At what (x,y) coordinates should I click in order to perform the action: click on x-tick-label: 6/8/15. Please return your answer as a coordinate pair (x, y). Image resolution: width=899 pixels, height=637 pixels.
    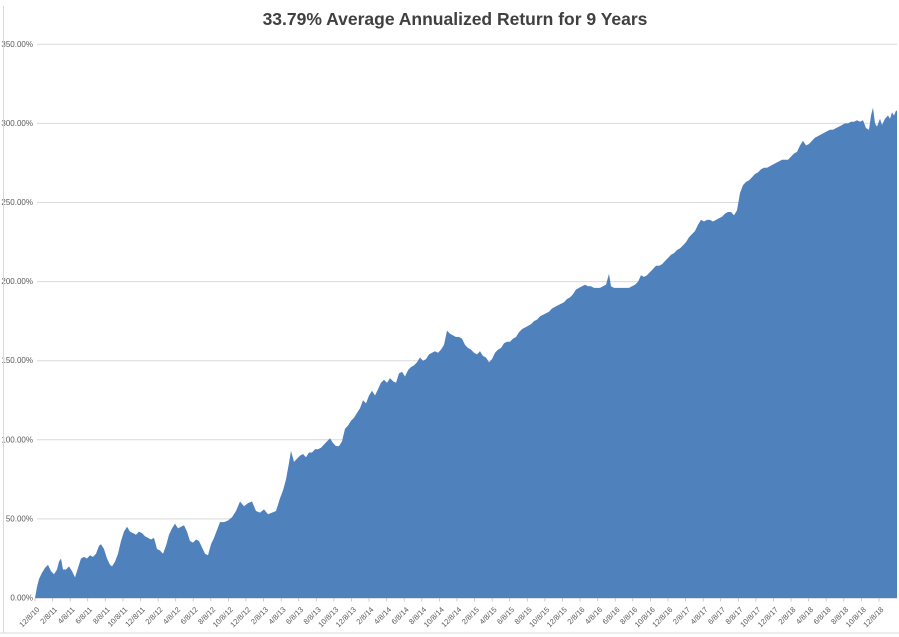
    Looking at the image, I should click on (505, 615).